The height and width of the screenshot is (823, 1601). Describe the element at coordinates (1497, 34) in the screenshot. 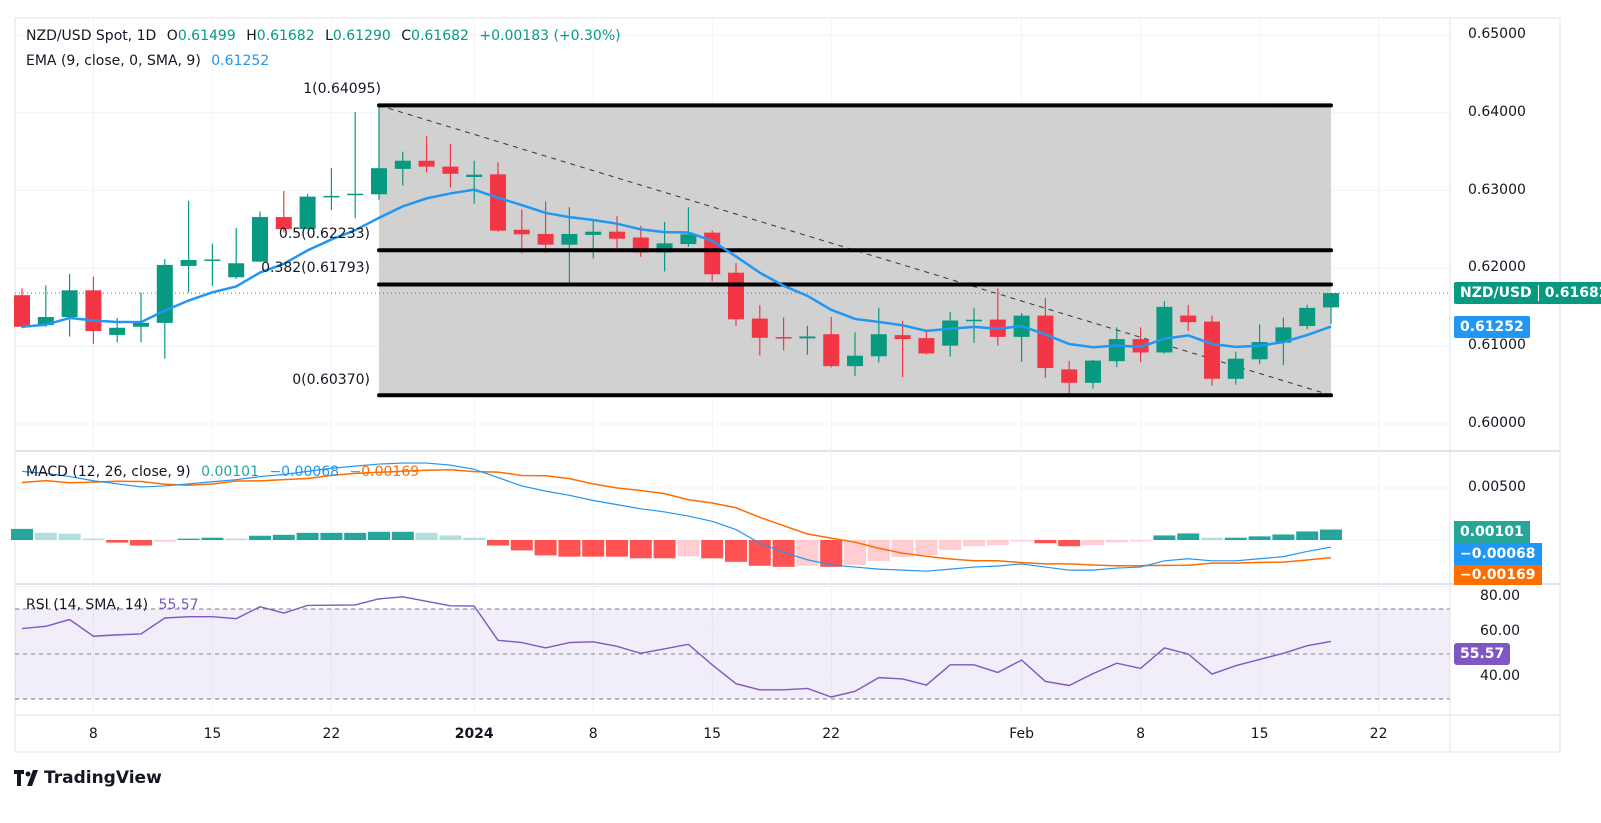

I see `price-axis-label: 0.65000` at that location.